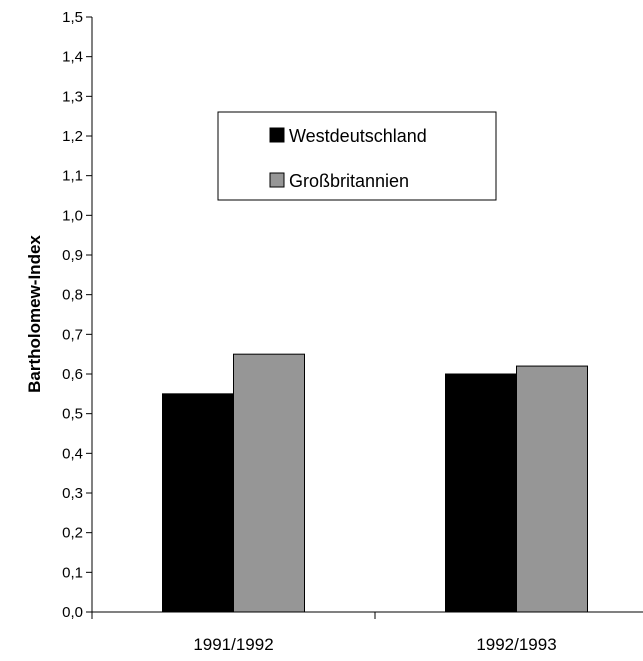 Image resolution: width=643 pixels, height=661 pixels. What do you see at coordinates (277, 135) in the screenshot?
I see `legend-swatch-westdeutschland` at bounding box center [277, 135].